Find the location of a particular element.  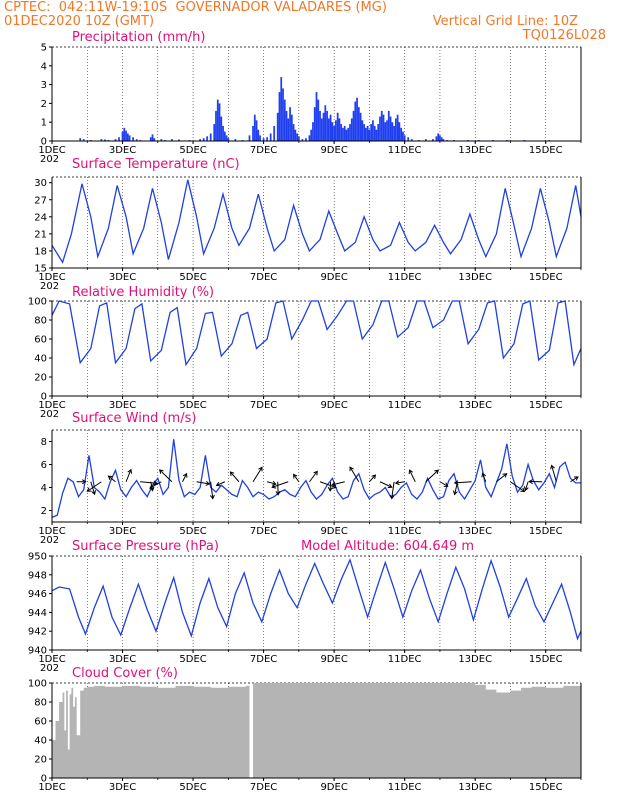

y-tick-label: 15 is located at coordinates (40, 269).